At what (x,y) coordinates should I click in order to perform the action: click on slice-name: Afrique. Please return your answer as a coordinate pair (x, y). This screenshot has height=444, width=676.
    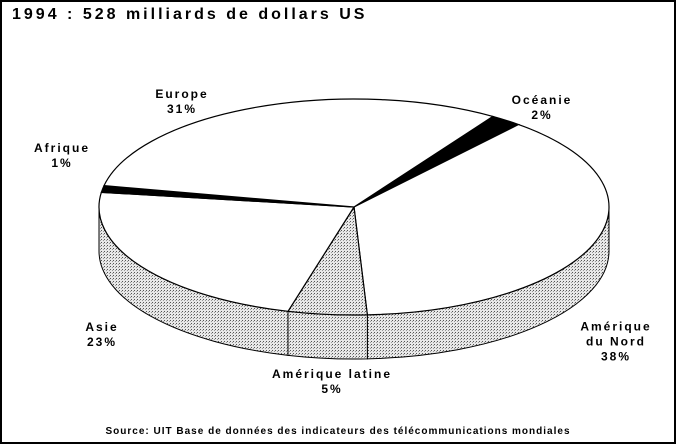
    Looking at the image, I should click on (62, 148).